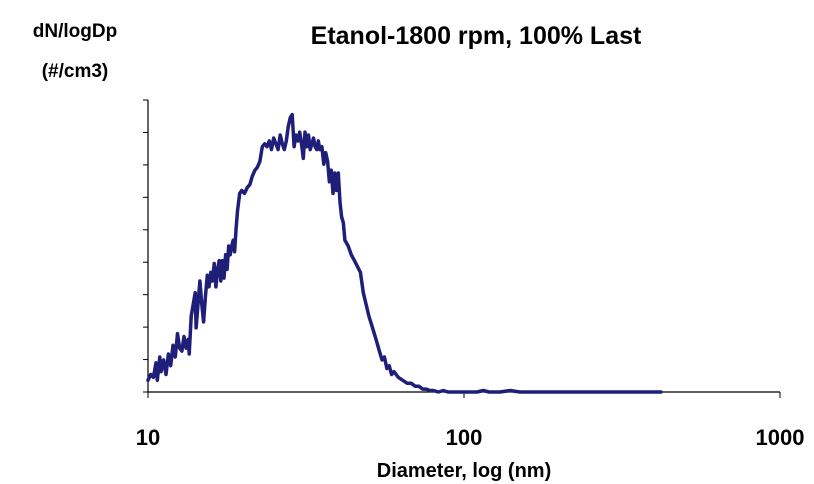  I want to click on x-axis-label: Diameter, log (nm), so click(464, 471).